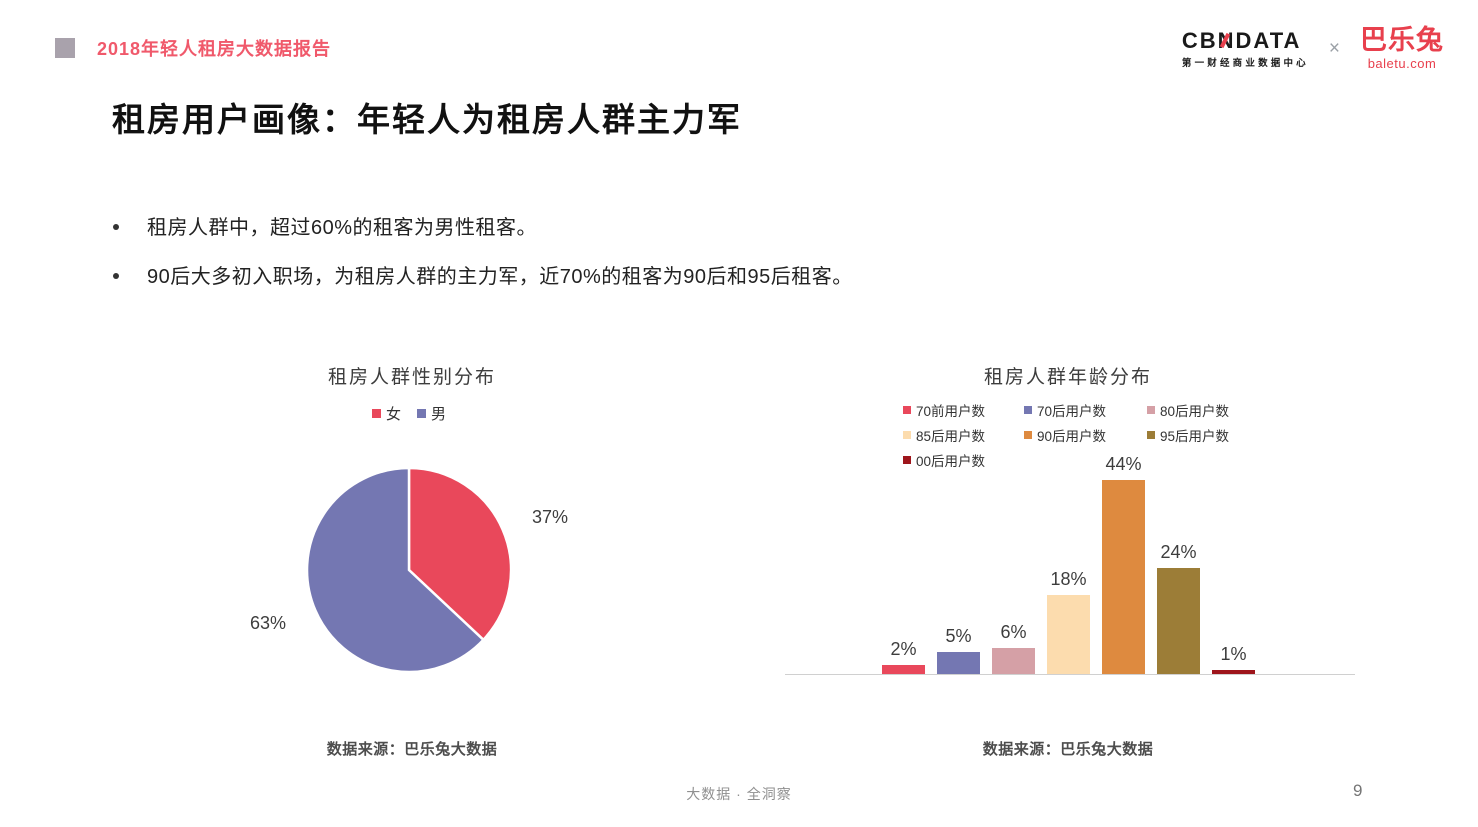  I want to click on bullet-text: 90后大多初入职场，为租房人群的主力军，近70%的租客为90后和95后租客。, so click(500, 277).